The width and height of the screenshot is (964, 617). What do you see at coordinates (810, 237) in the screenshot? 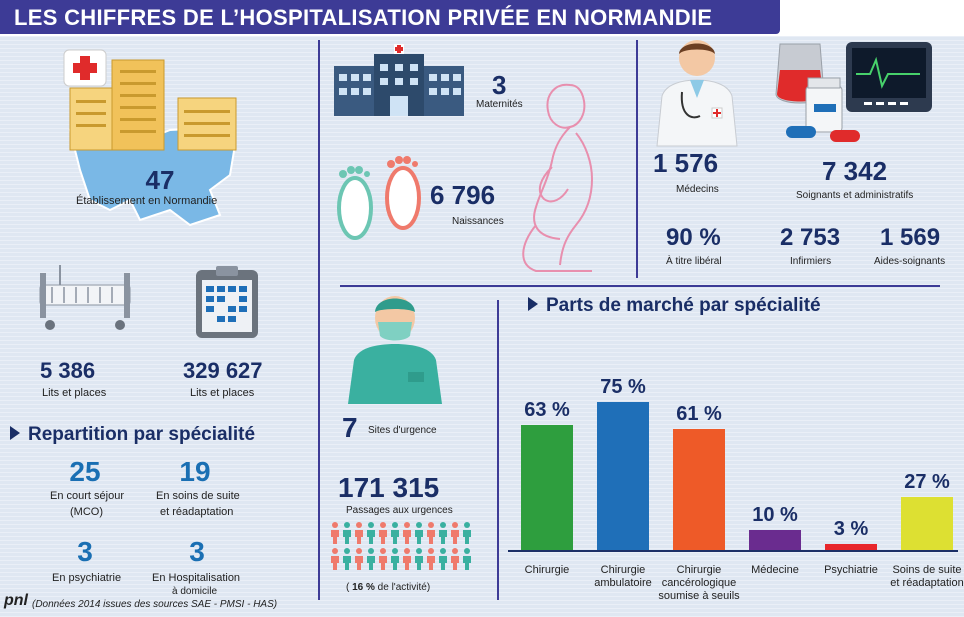
I see `nurses-value: 2 753` at bounding box center [810, 237].